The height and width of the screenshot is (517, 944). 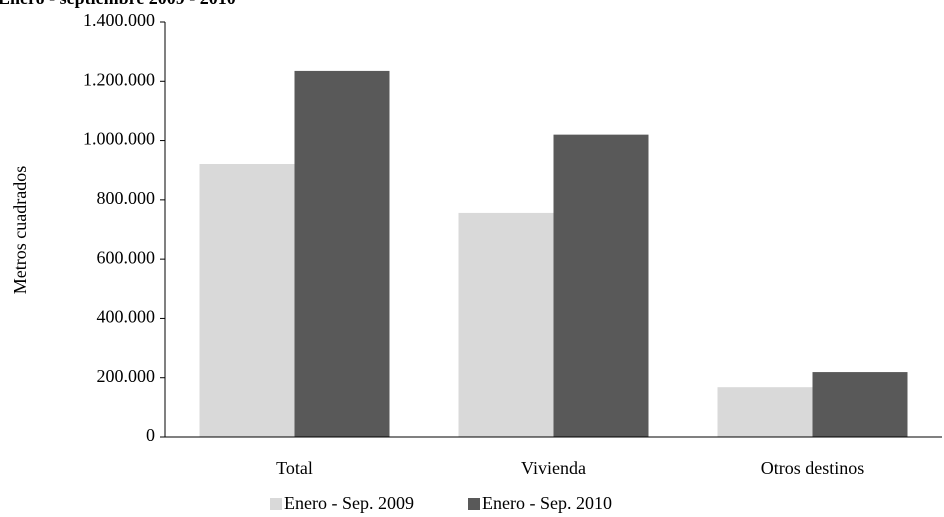 What do you see at coordinates (119, 20) in the screenshot?
I see `y-tick-label: 1.400.000` at bounding box center [119, 20].